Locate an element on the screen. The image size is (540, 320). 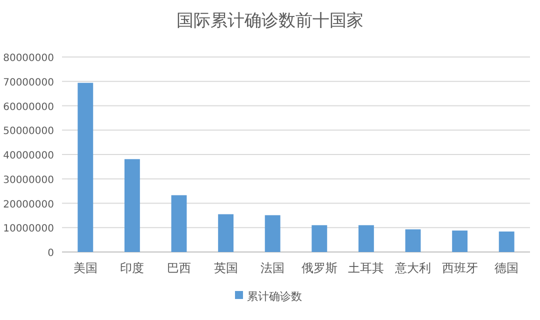
x-tick-label: 德国 is located at coordinates (506, 268).